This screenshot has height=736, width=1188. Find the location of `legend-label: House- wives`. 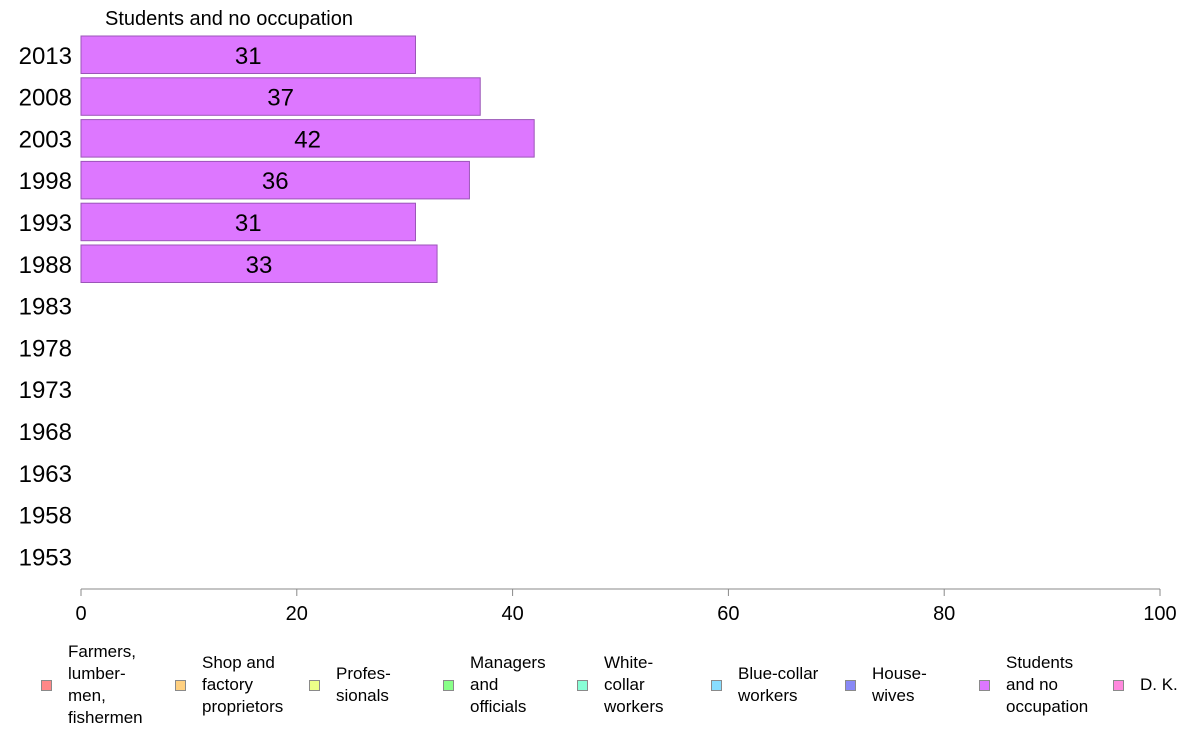

legend-label: House- wives is located at coordinates (899, 684).